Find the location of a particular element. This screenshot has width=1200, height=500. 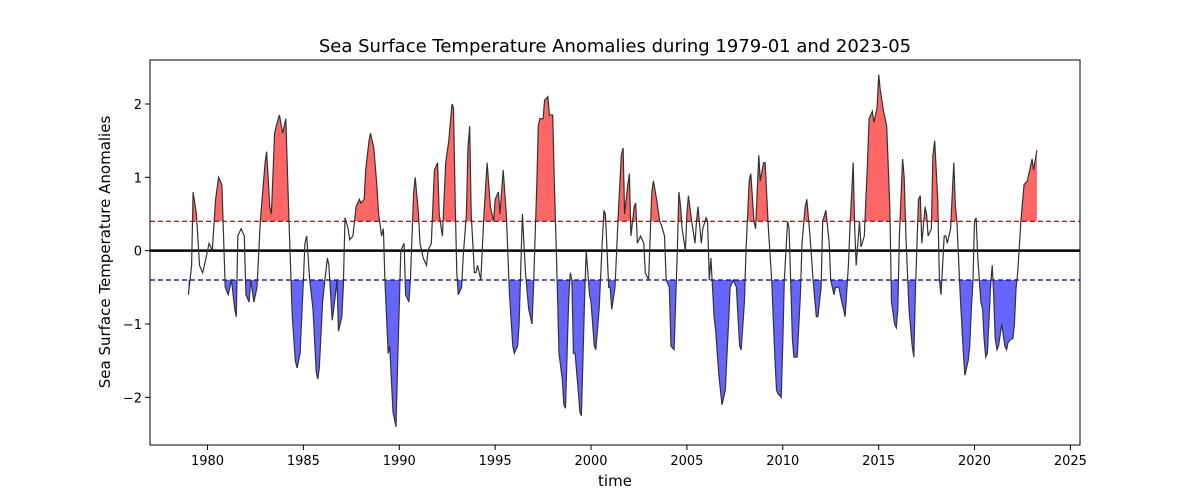

x-tick-label: 2000 is located at coordinates (590, 461).